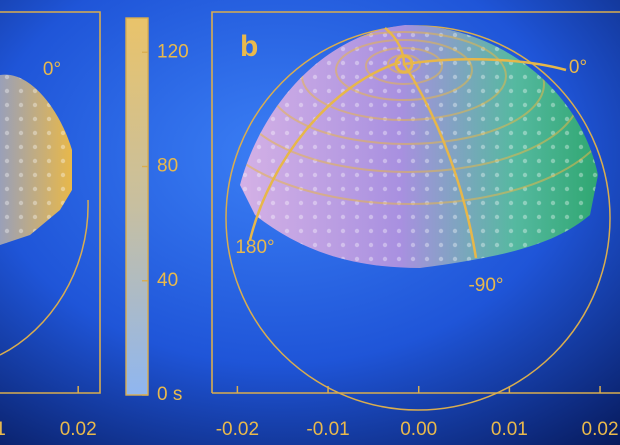 This screenshot has width=620, height=445. Describe the element at coordinates (485, 285) in the screenshot. I see `annotation: -90°` at that location.